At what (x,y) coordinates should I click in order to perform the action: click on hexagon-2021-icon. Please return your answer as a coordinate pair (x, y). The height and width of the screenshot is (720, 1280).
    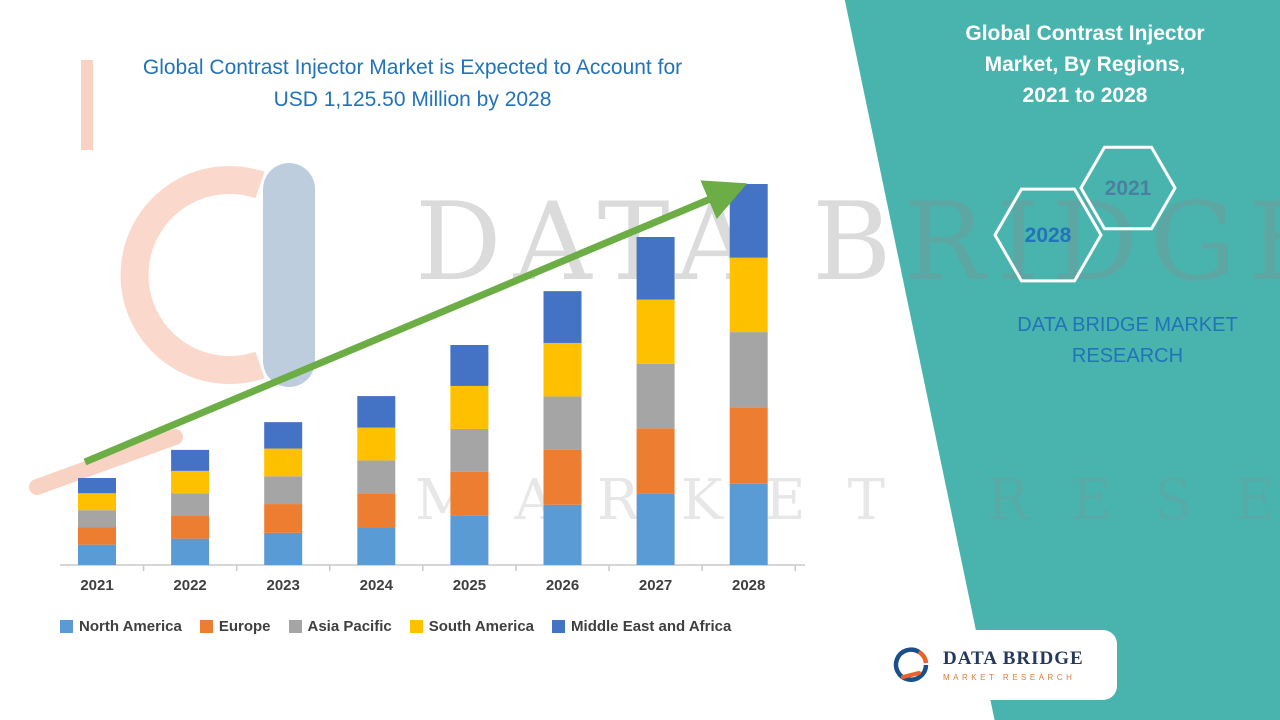
    Looking at the image, I should click on (1128, 188).